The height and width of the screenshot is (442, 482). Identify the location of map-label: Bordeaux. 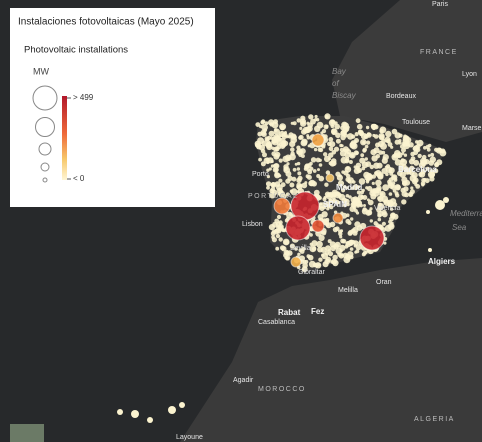
(401, 96).